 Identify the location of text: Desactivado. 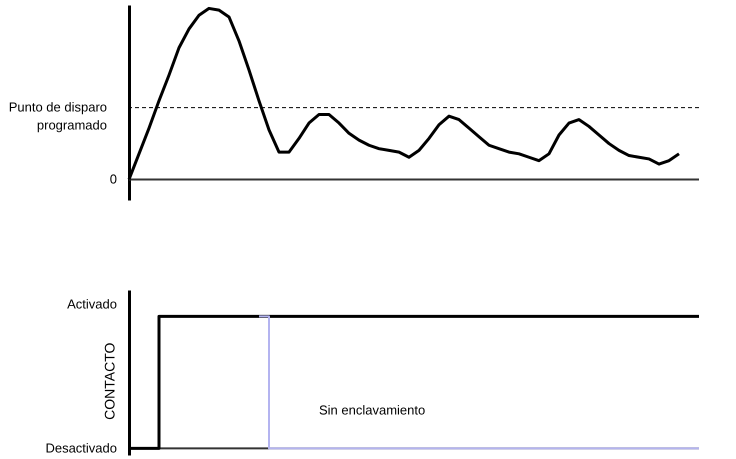
(81, 448).